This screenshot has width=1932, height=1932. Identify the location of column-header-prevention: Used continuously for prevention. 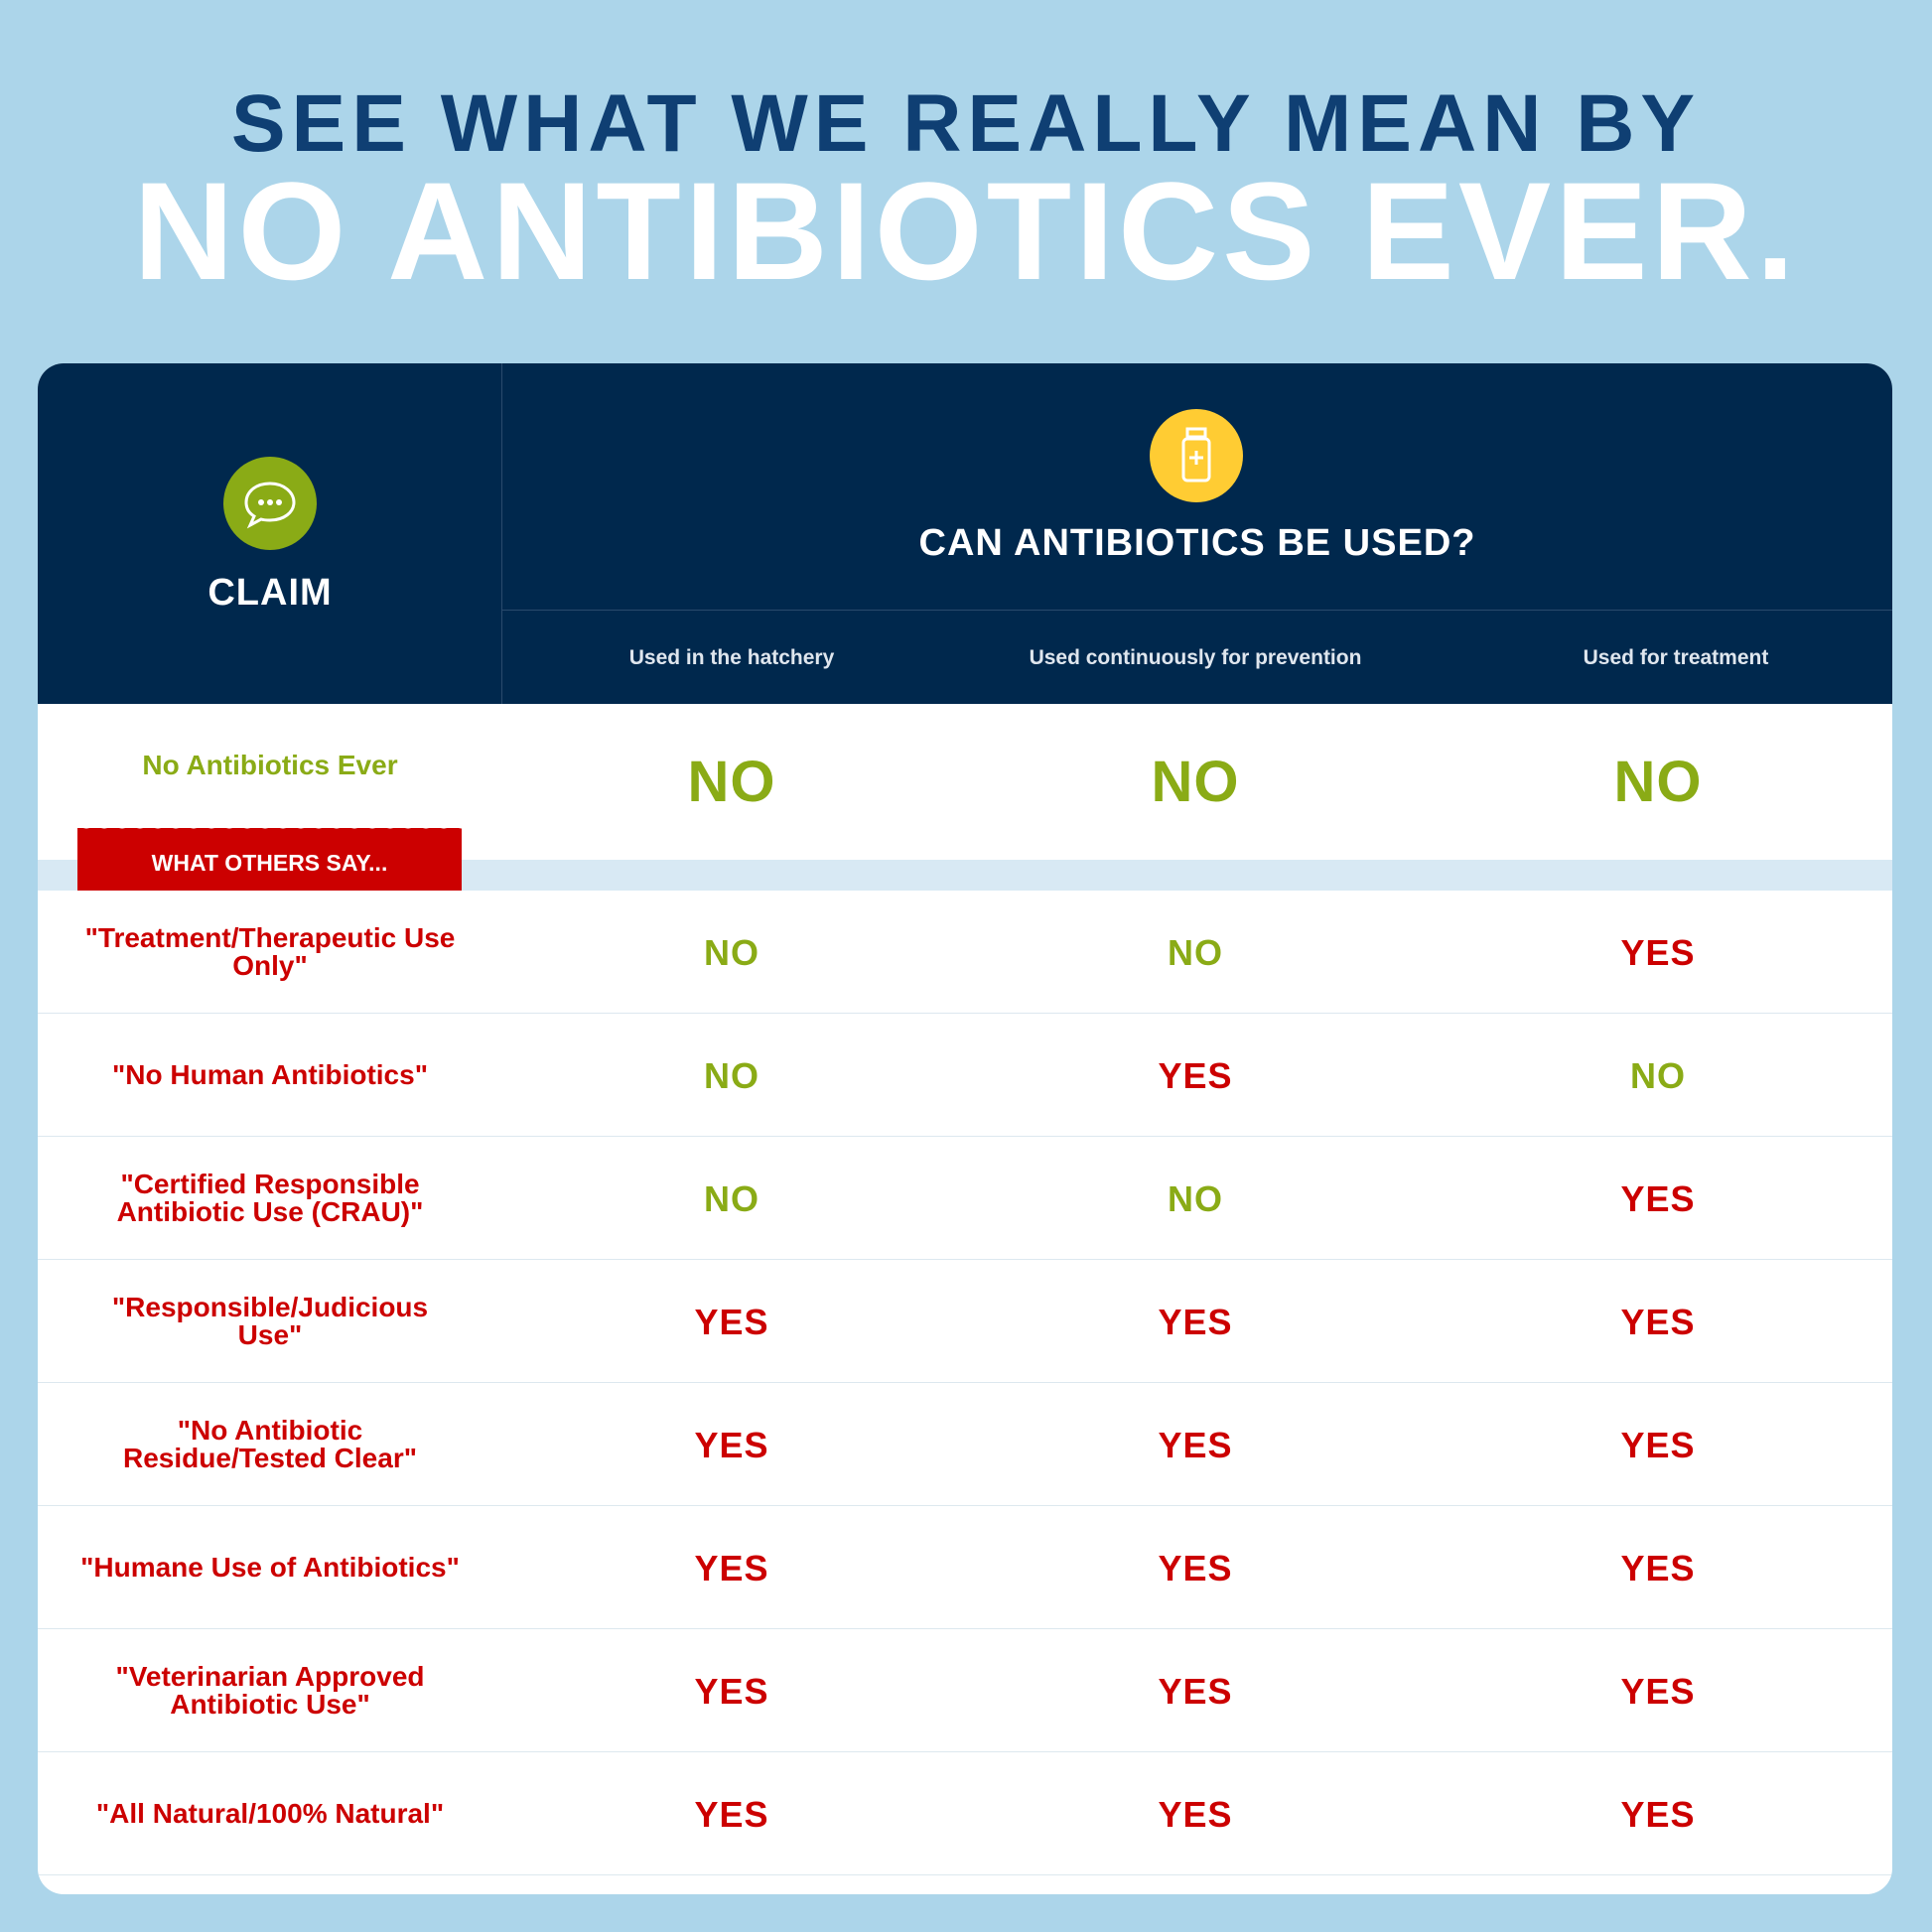
(1196, 658).